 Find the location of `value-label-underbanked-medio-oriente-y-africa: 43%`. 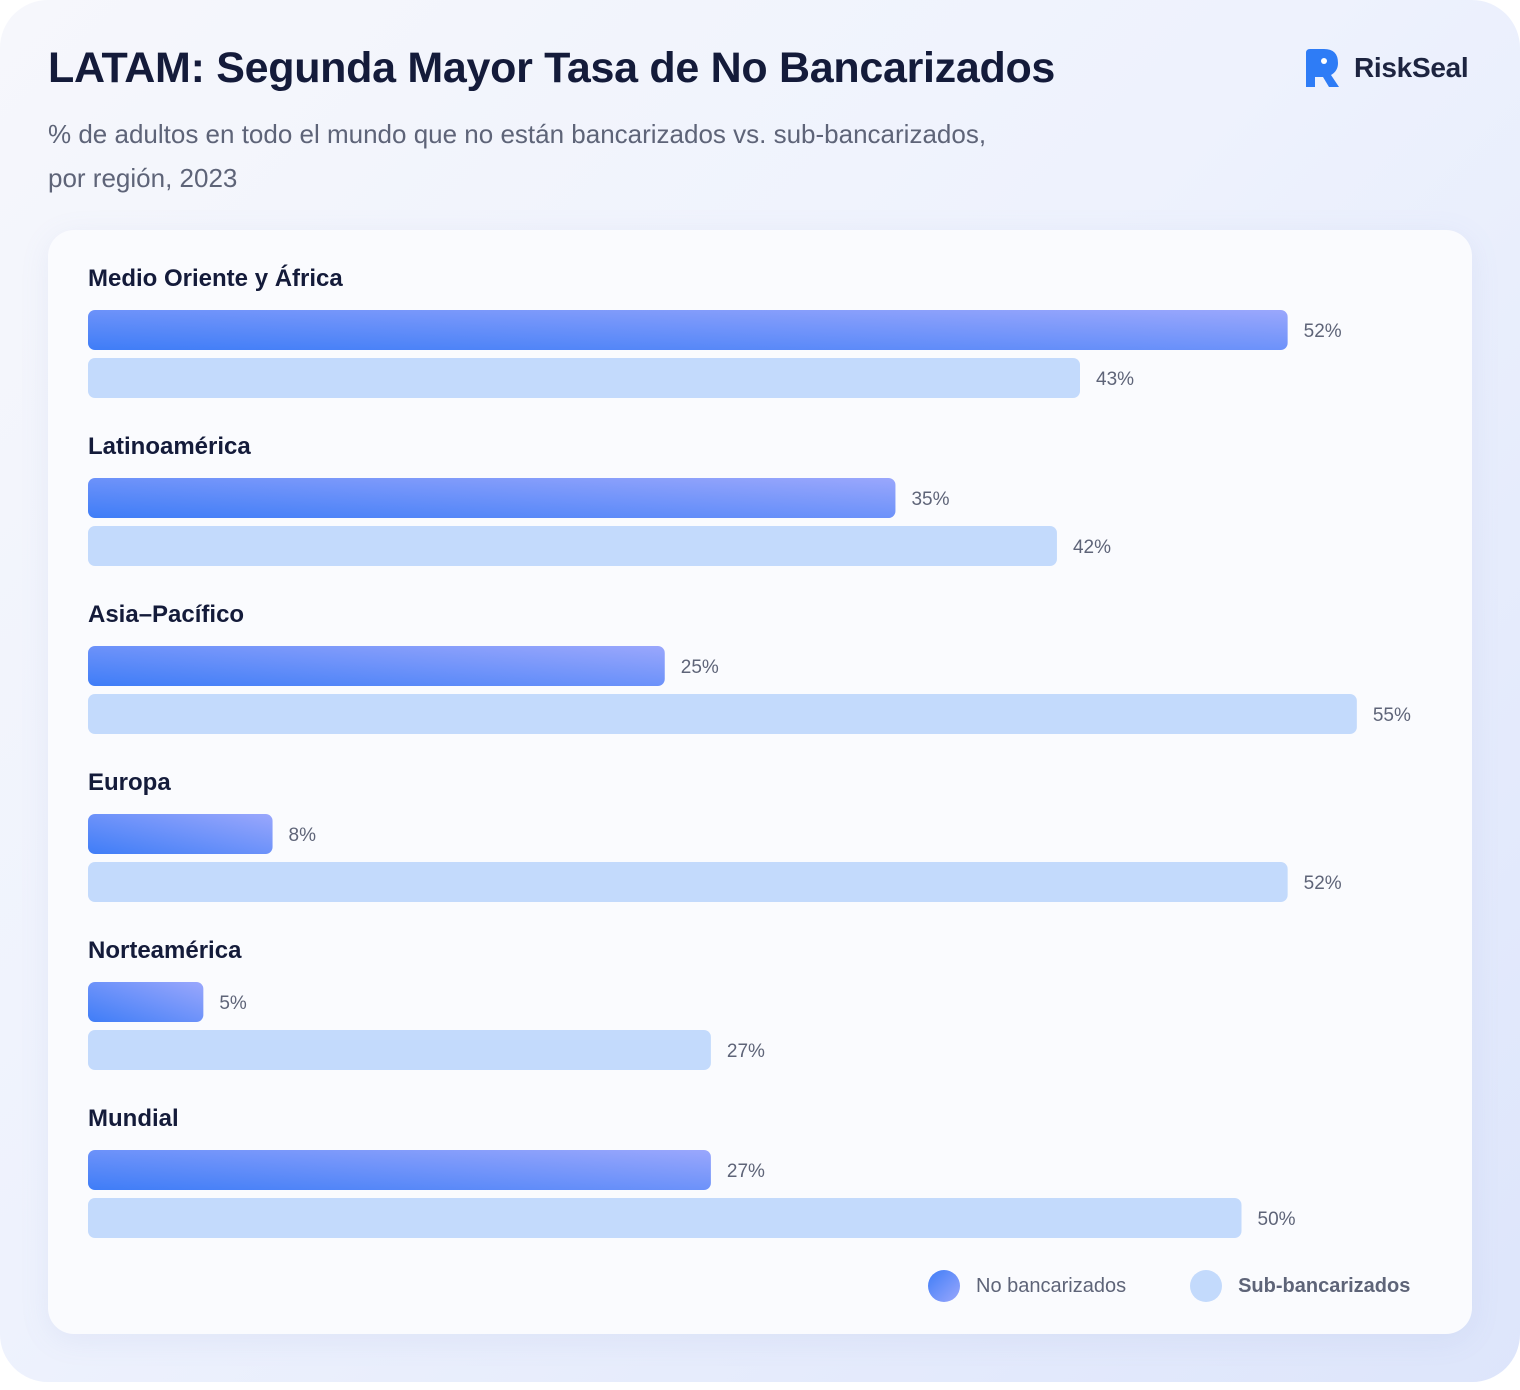

value-label-underbanked-medio-oriente-y-africa: 43% is located at coordinates (1115, 379).